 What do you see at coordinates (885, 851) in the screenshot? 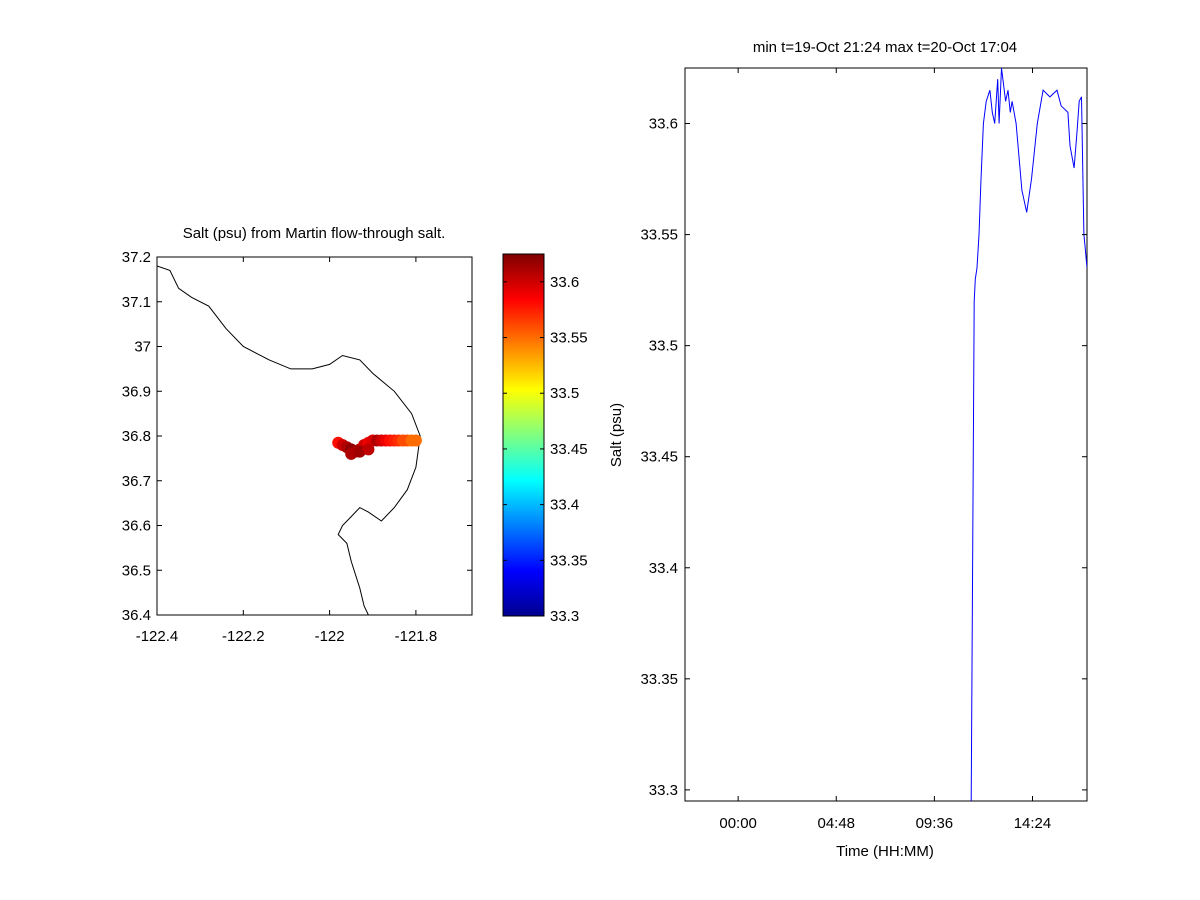
I see `timeseries-xlabel: Time (HH:MM)` at bounding box center [885, 851].